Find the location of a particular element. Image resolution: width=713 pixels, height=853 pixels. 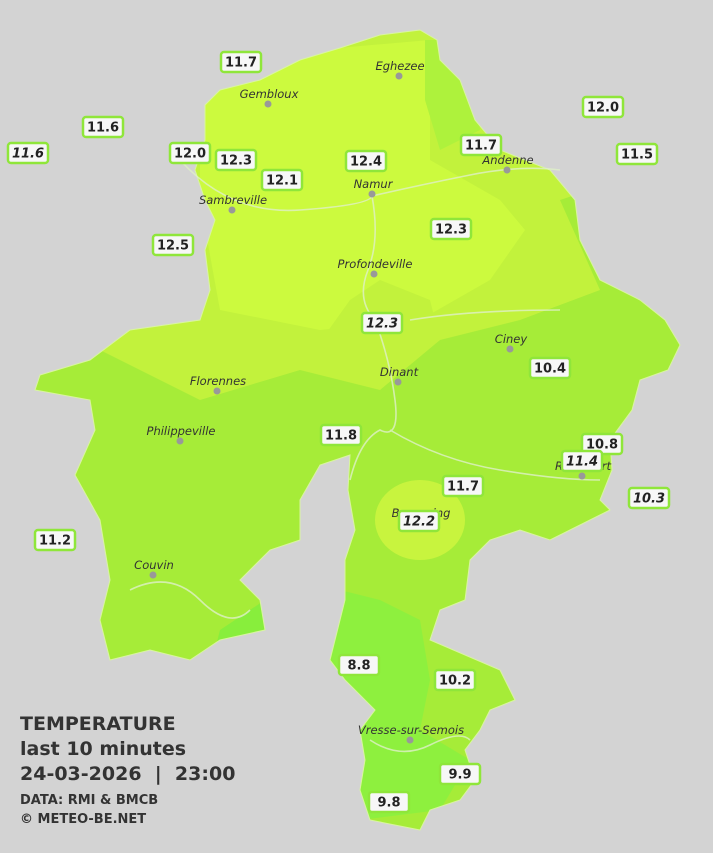

city-label: Namur is located at coordinates (374, 184).